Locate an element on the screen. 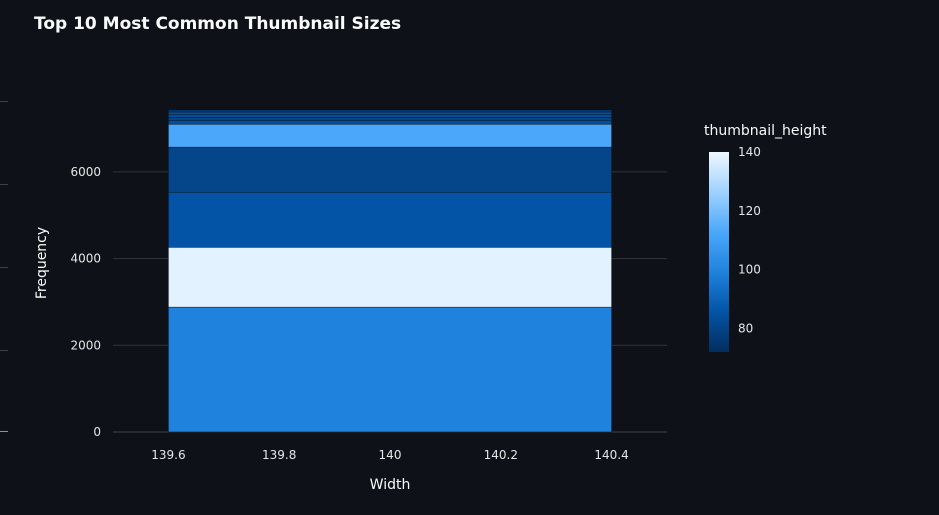 Image resolution: width=939 pixels, height=515 pixels. y-tick-label: 6000 is located at coordinates (85, 172).